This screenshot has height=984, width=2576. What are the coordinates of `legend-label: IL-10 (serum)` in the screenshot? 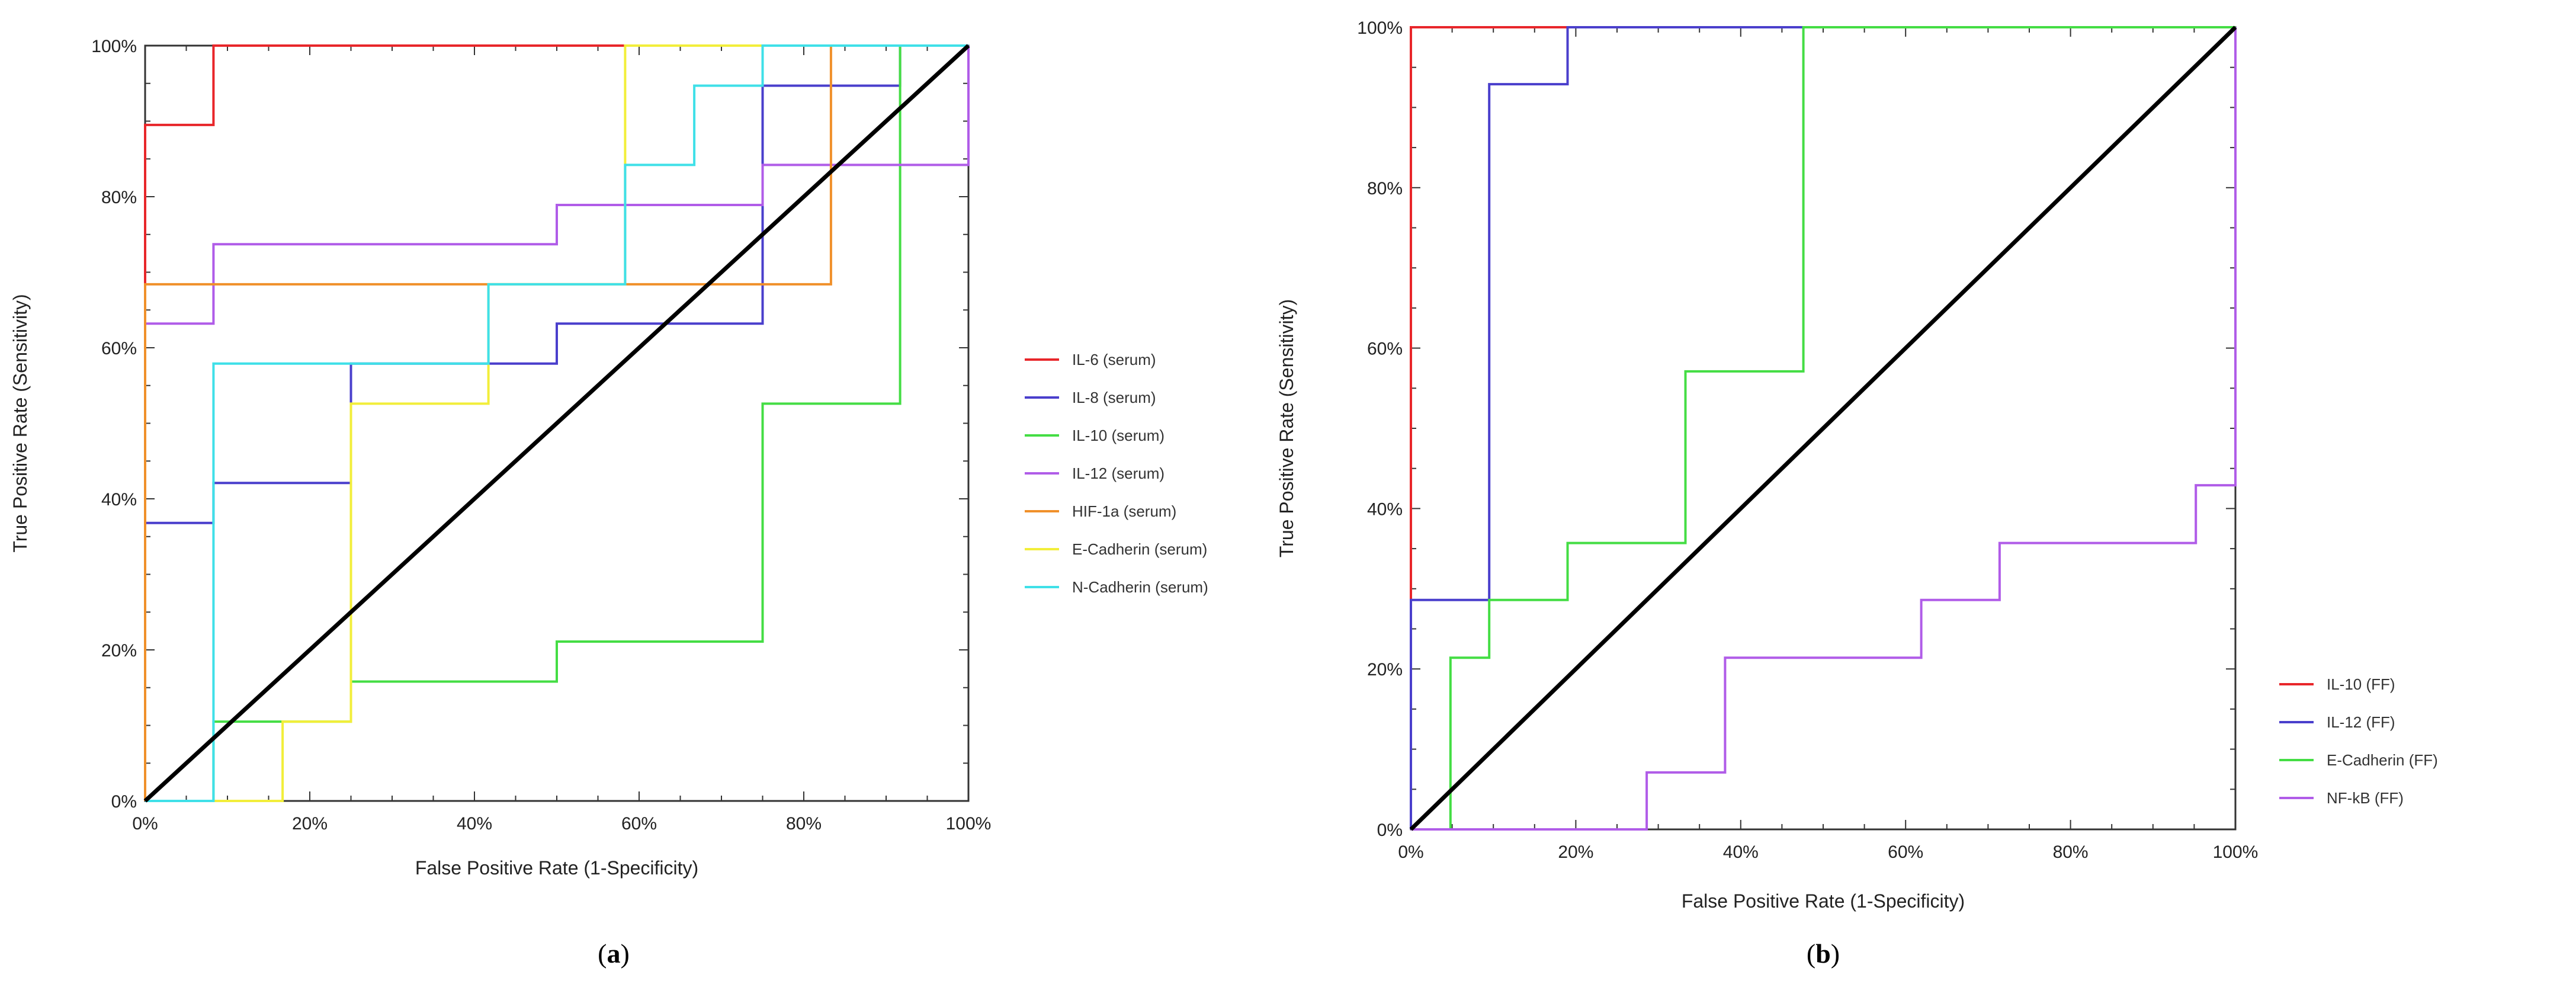 It's located at (1118, 435).